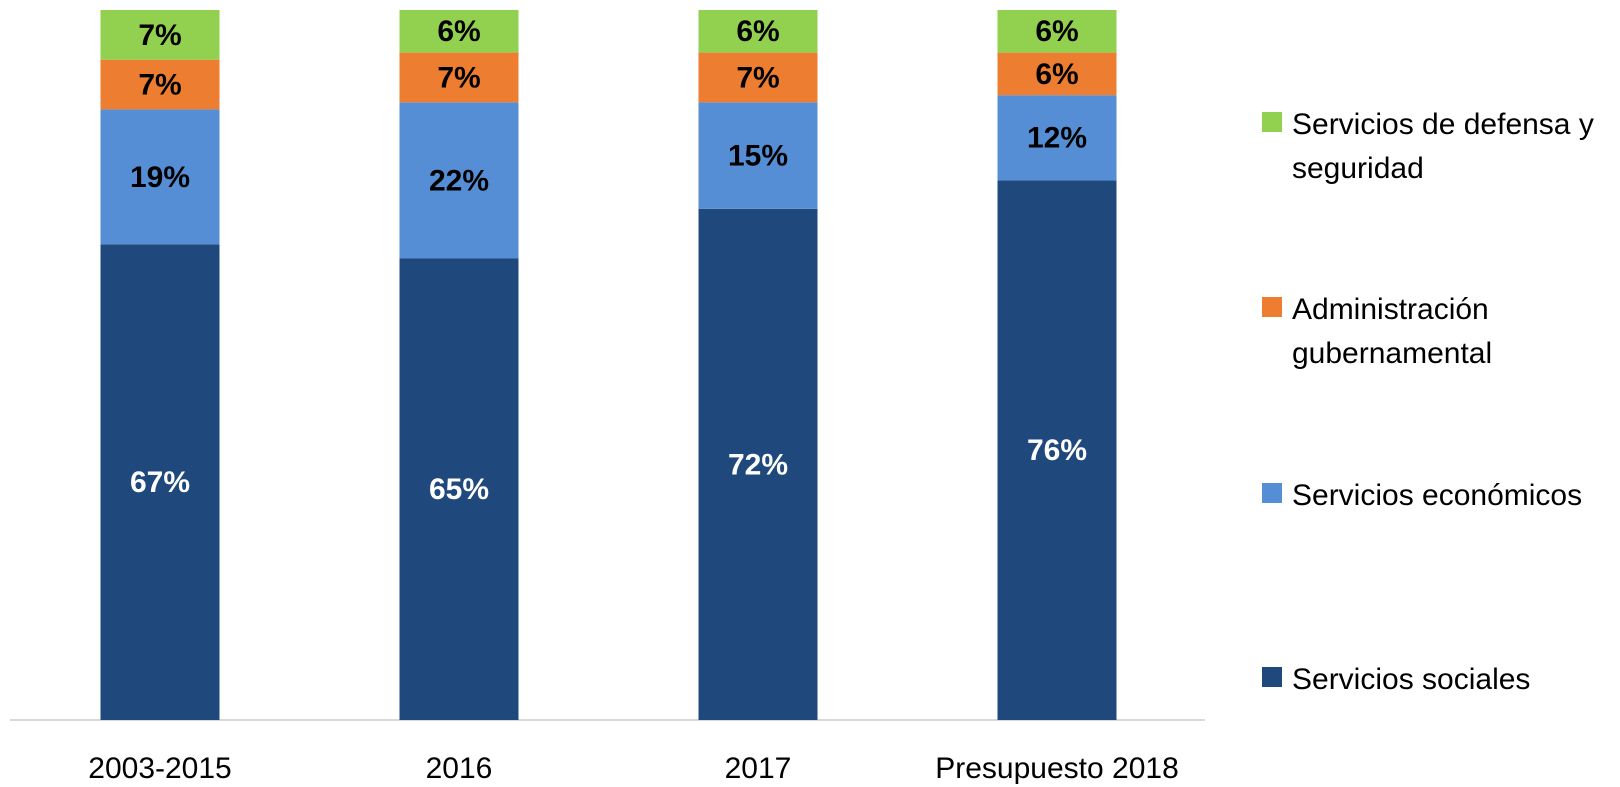 The height and width of the screenshot is (787, 1620). I want to click on data-label: 15%, so click(758, 155).